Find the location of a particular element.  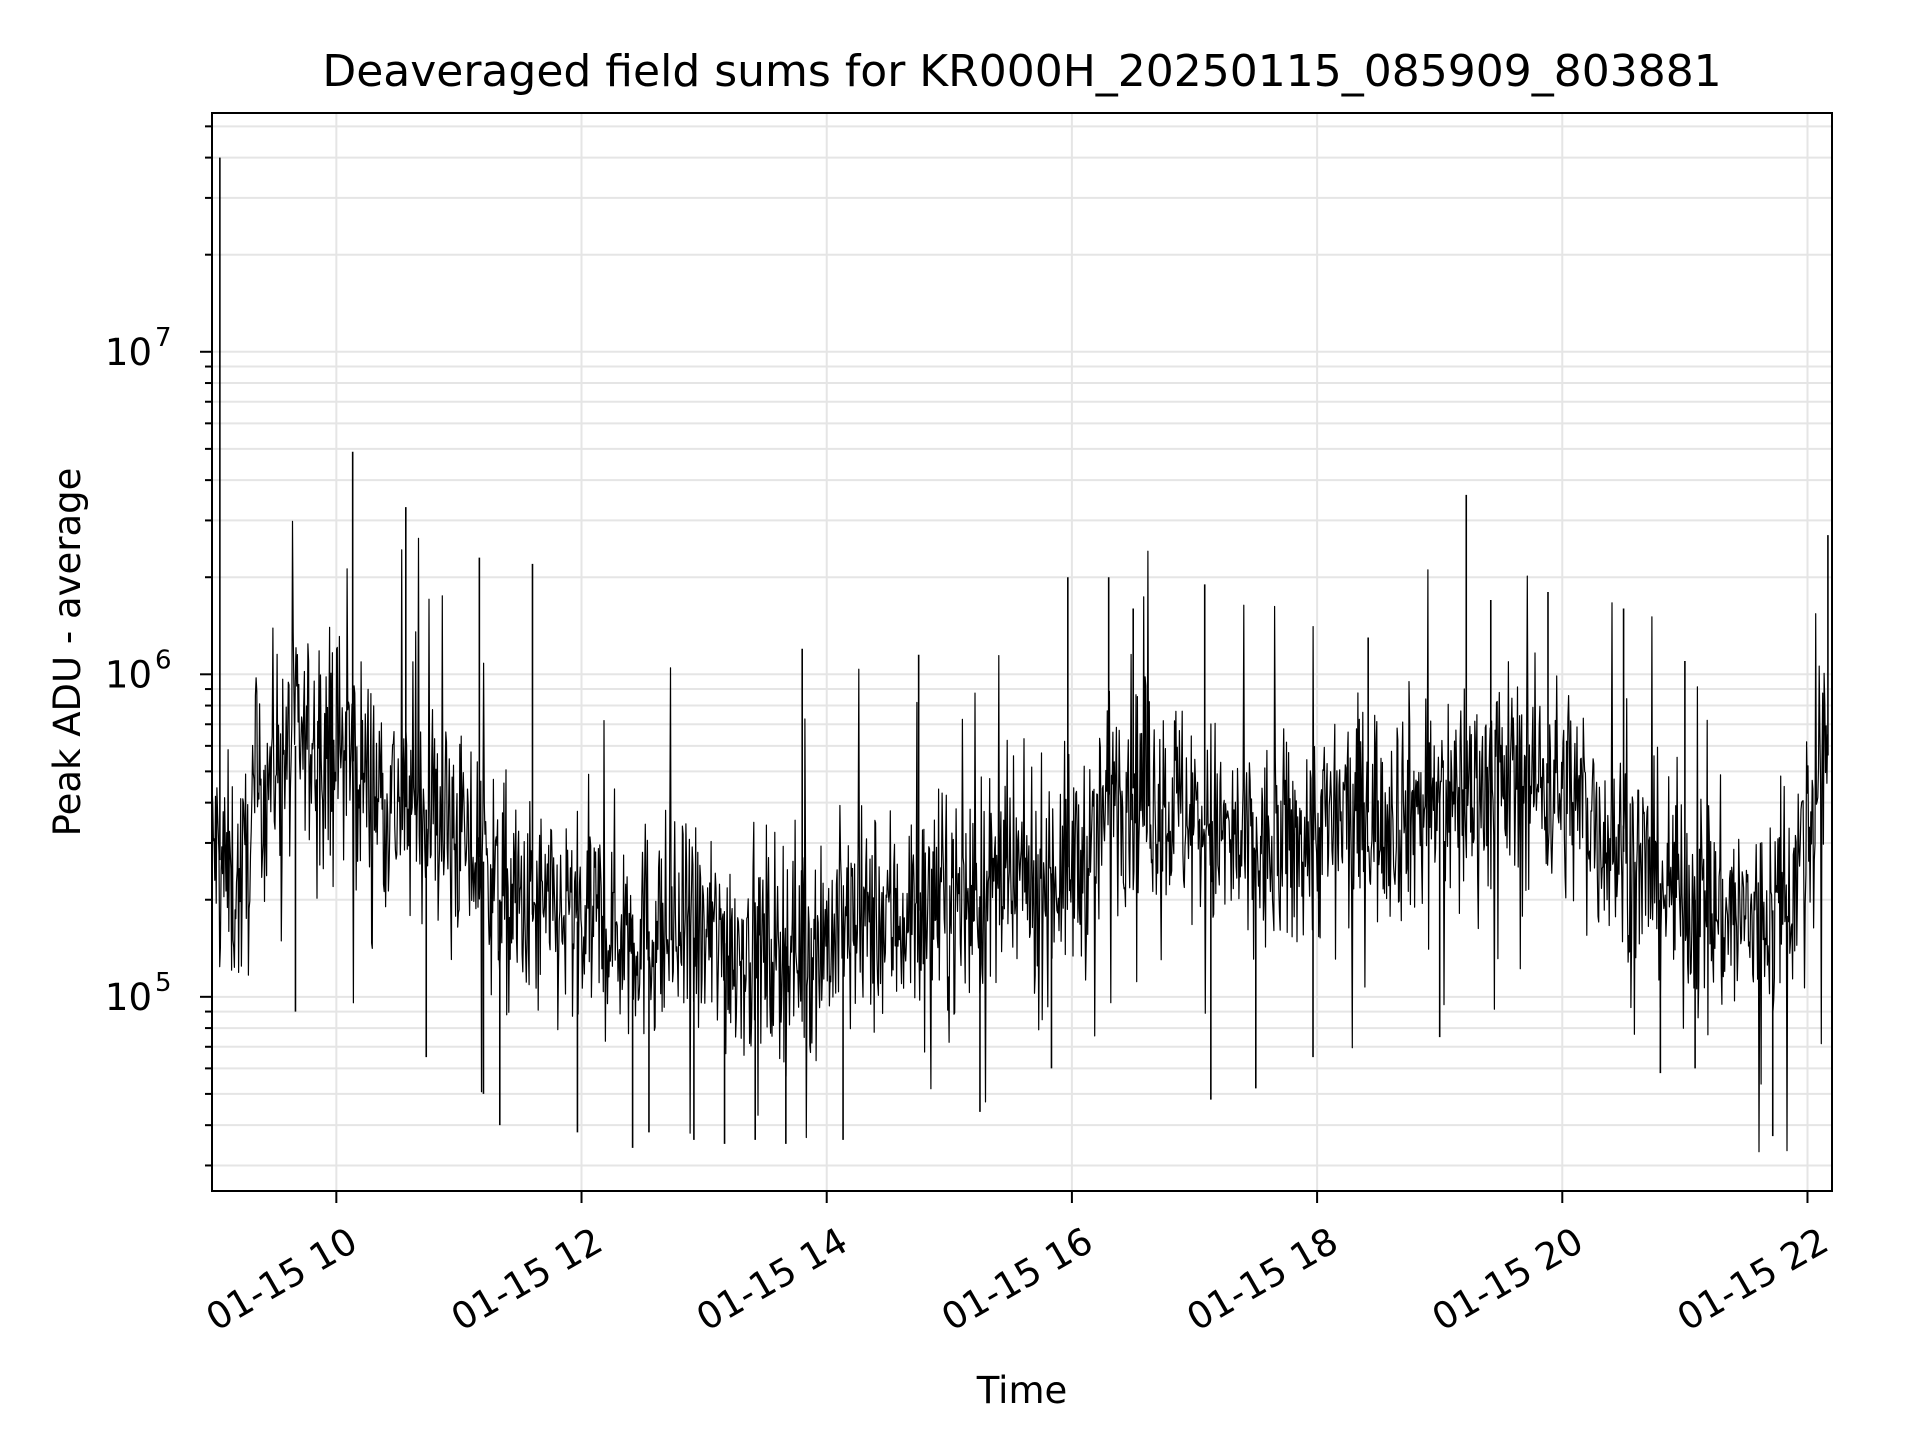

x-axis-label: Time is located at coordinates (1022, 1390).